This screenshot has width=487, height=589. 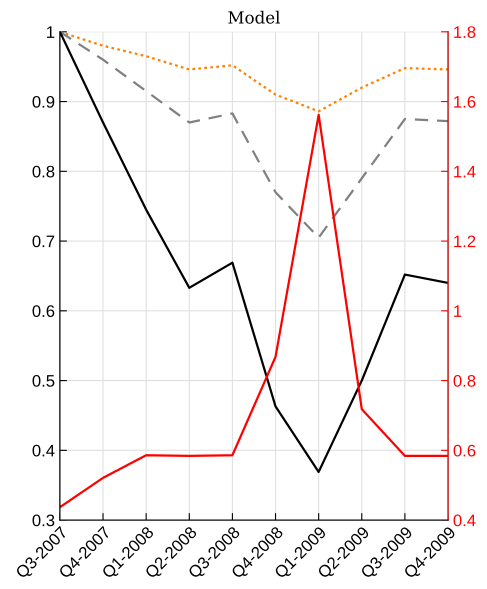 I want to click on y-tick-label: 0.3, so click(x=43, y=520).